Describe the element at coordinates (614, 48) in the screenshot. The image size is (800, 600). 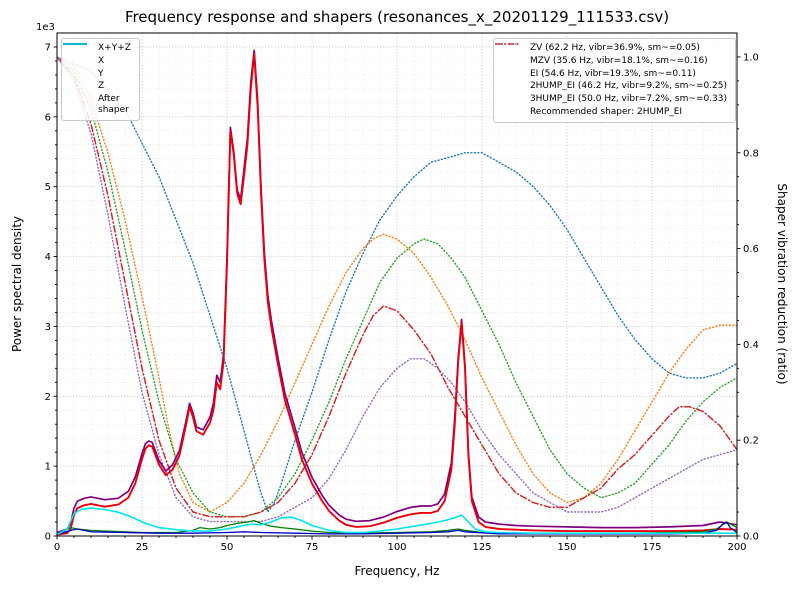
I see `legend-label: ZV (62.2 Hz, vibr=36.9%, sm~=0.05)` at that location.